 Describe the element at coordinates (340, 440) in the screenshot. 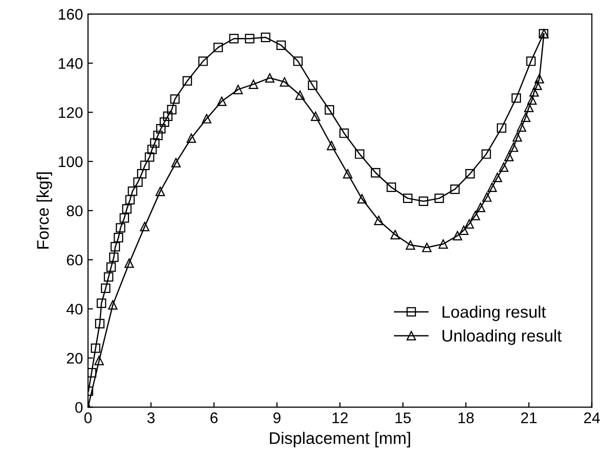

I see `x-axis-title: Displacement [mm]` at that location.